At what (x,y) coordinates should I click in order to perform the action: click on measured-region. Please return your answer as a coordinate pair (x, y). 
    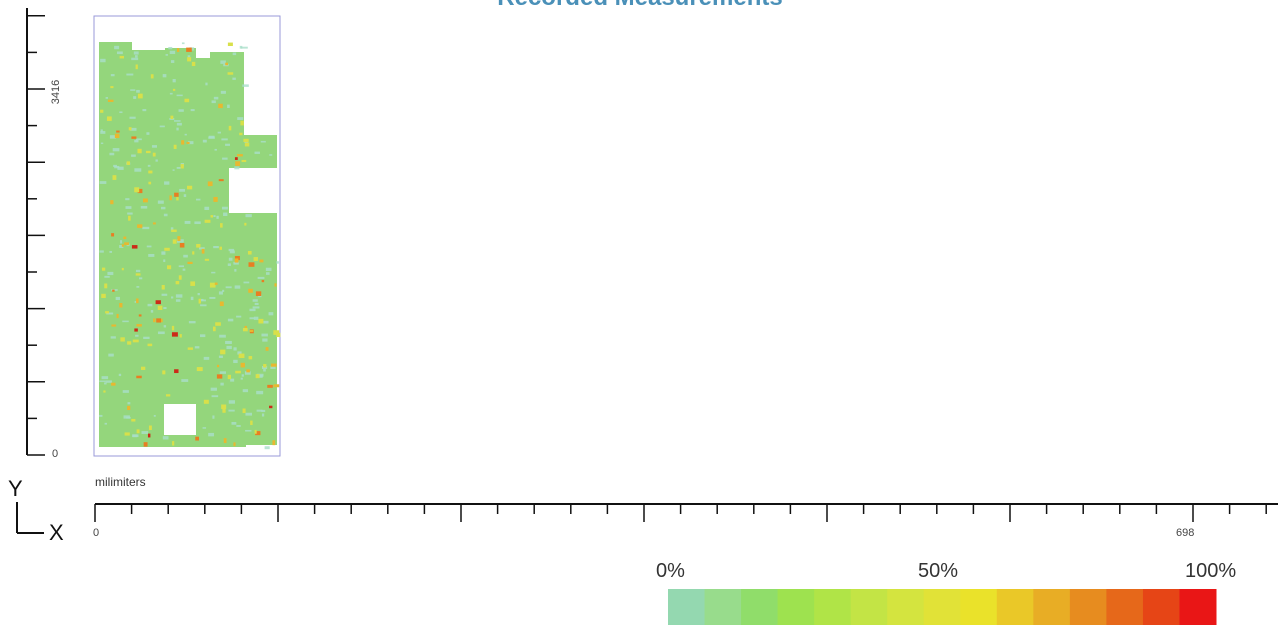
    Looking at the image, I should click on (188, 244).